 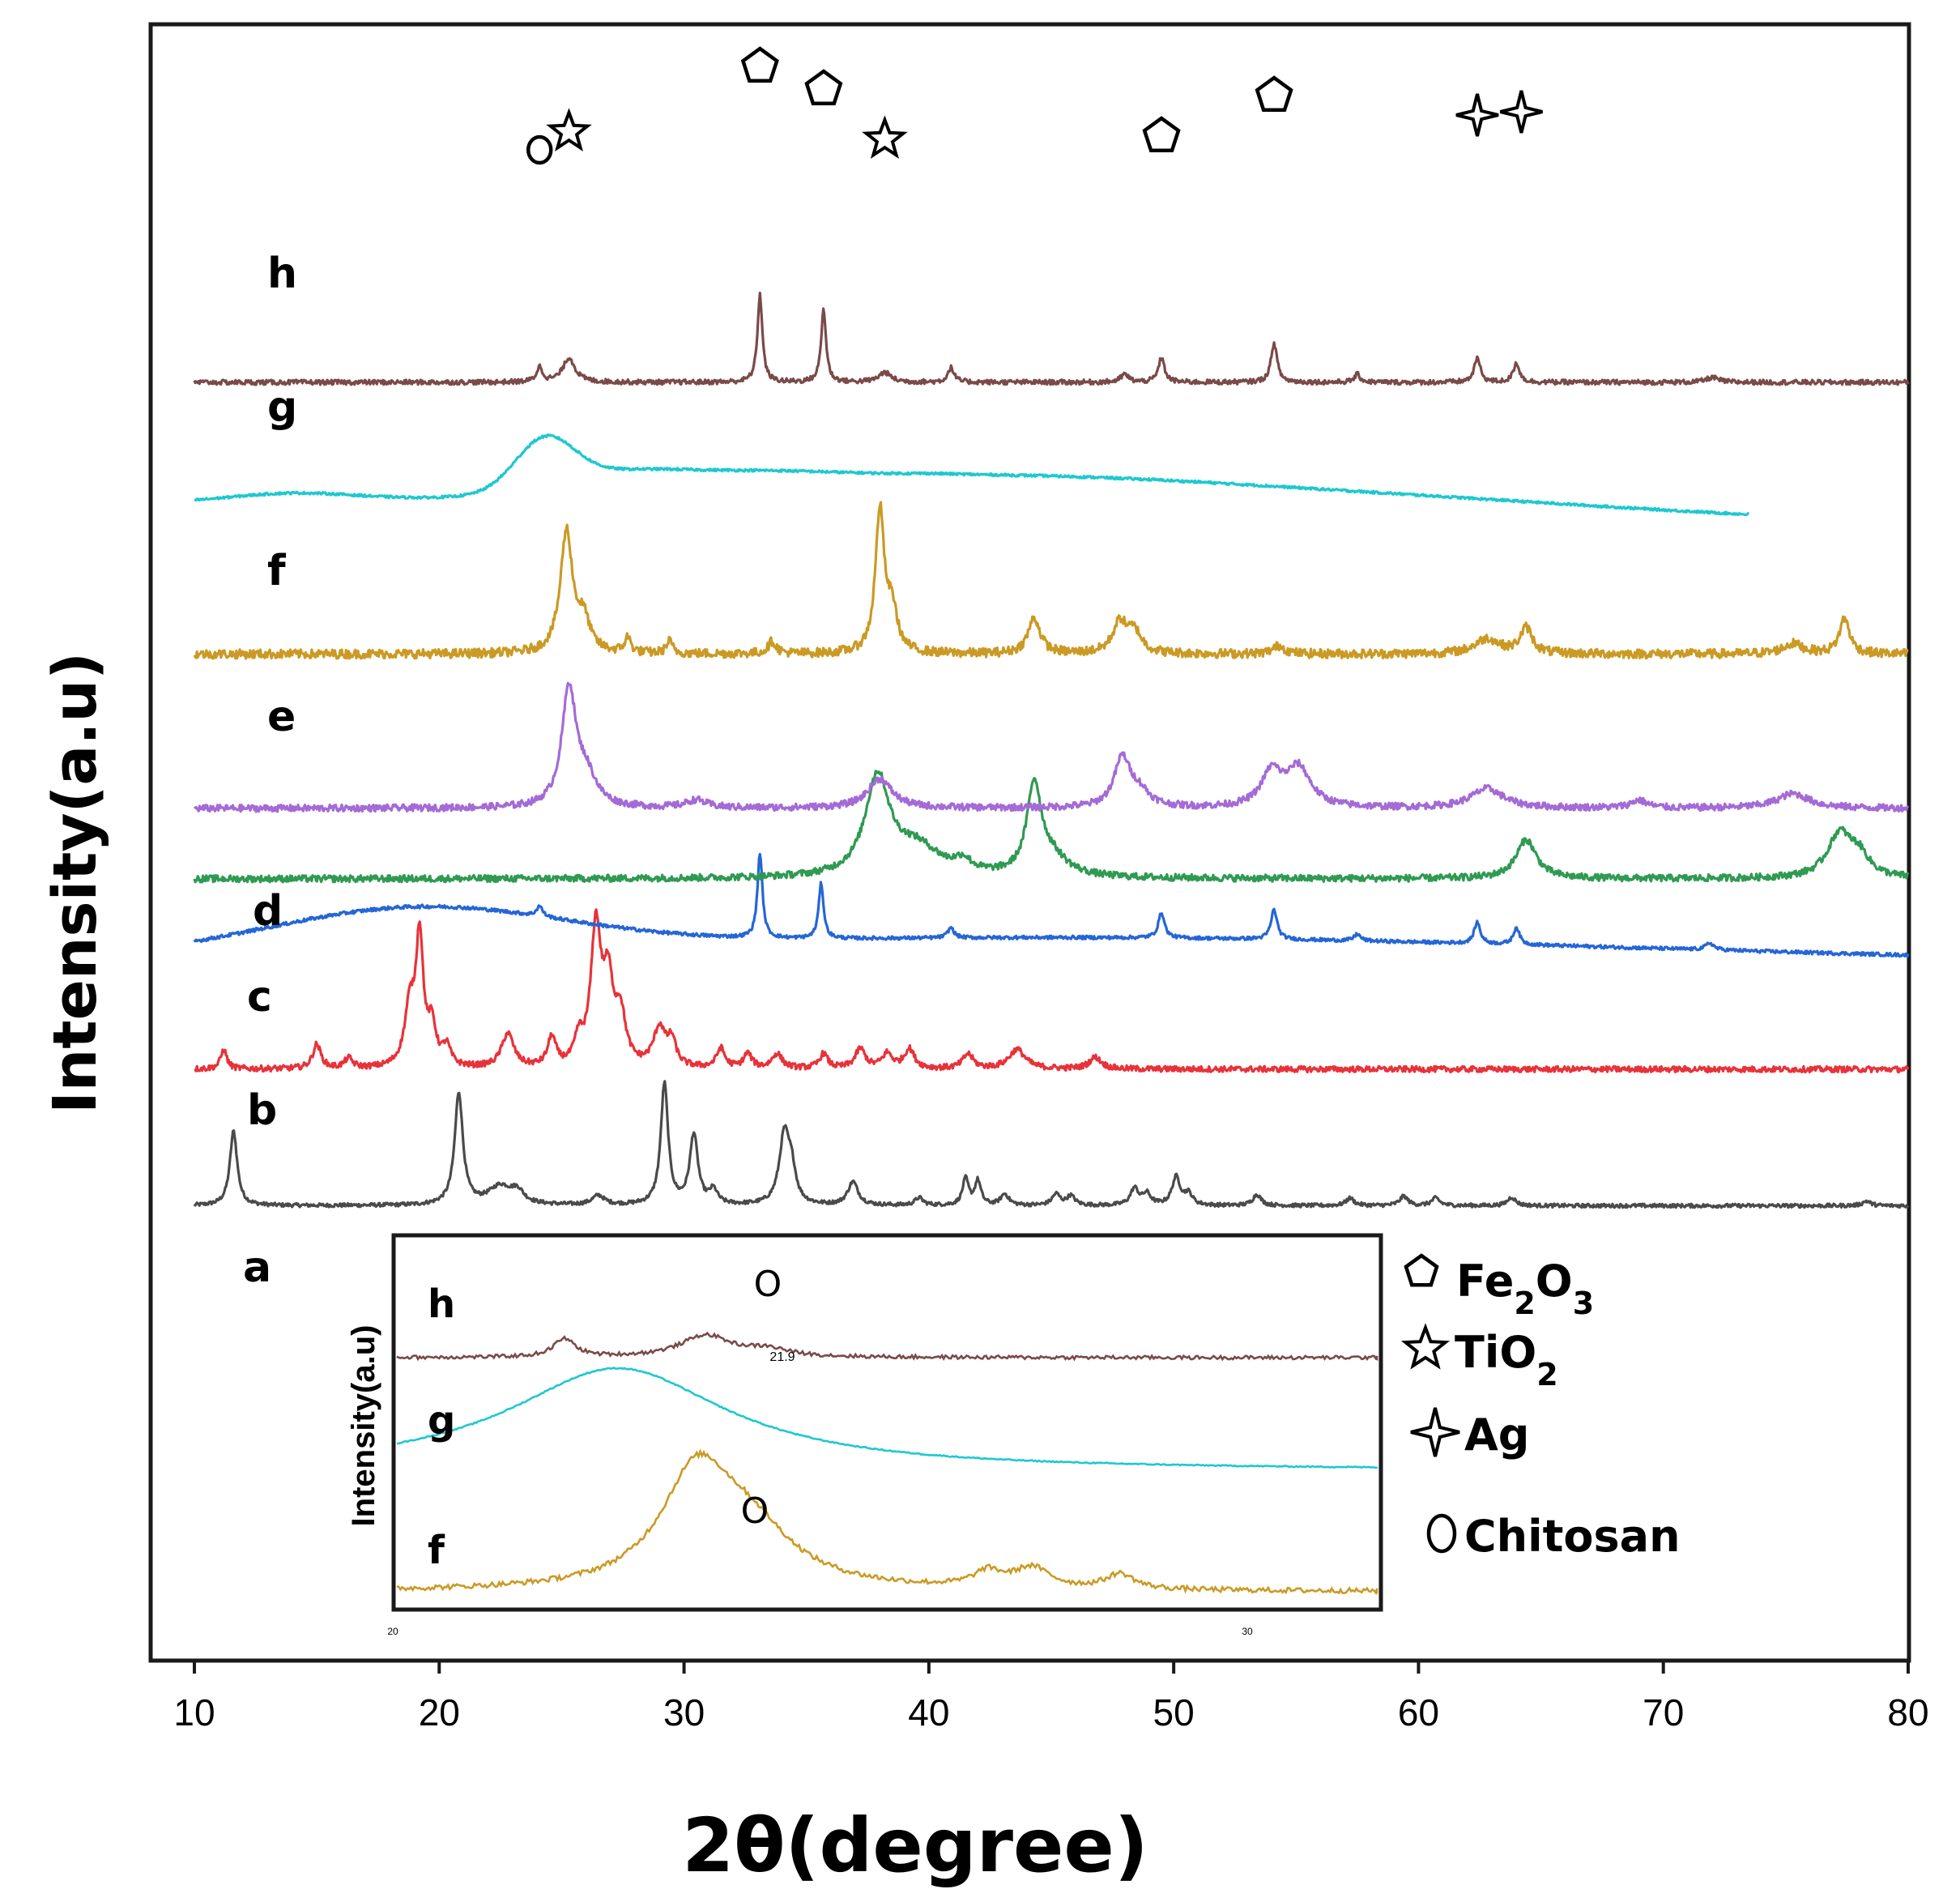 I want to click on series-label-b: b, so click(x=262, y=1110).